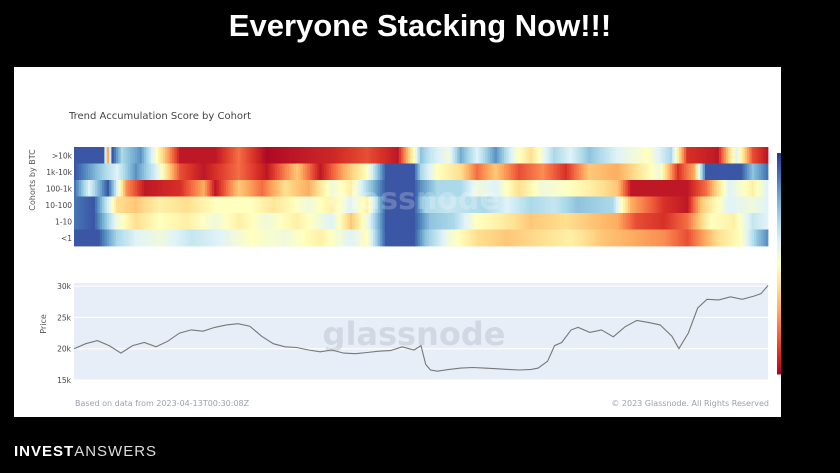  I want to click on price-tick-label: 20k, so click(64, 349).